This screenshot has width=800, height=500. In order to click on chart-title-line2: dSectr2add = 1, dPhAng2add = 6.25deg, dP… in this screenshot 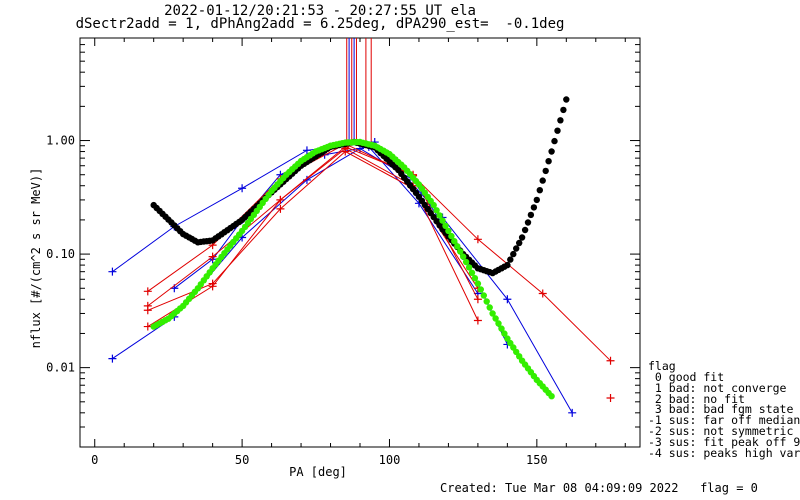, I will do `click(320, 24)`.